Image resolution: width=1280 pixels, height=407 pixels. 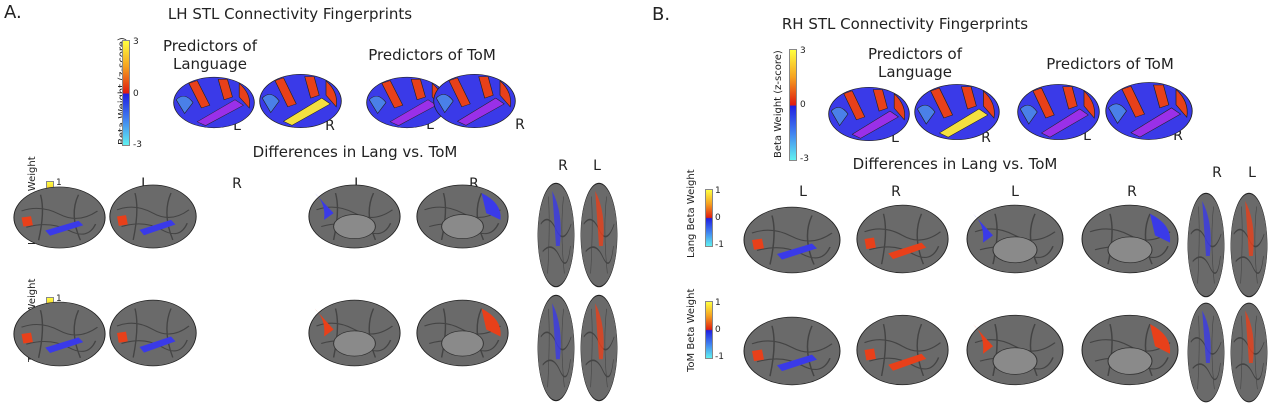 What do you see at coordinates (290, 14) in the screenshot?
I see `panel-a-title: LH STL Connectivity Fingerprints` at bounding box center [290, 14].